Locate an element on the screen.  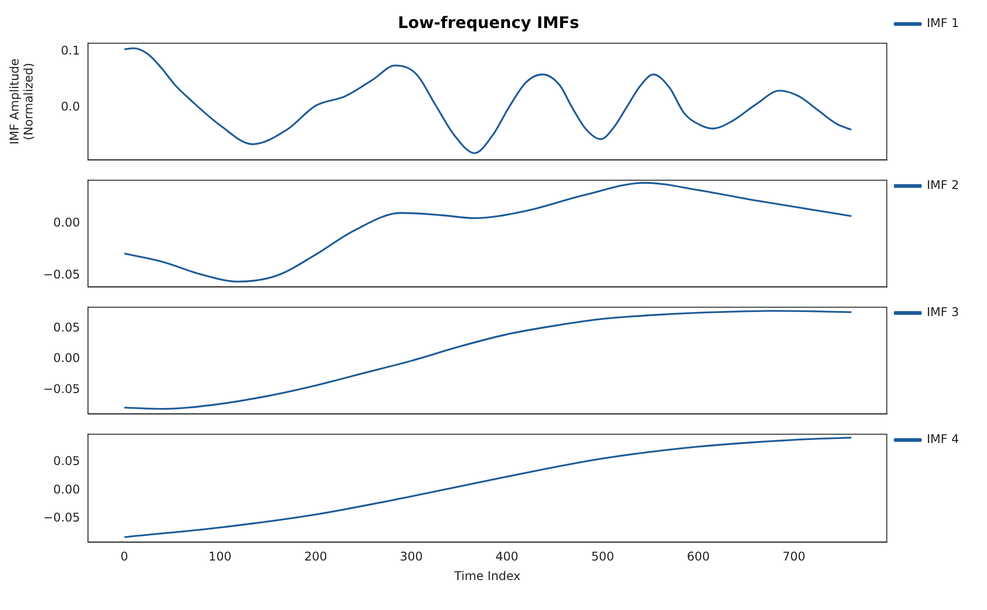
x-tick-label: 400 is located at coordinates (507, 557).